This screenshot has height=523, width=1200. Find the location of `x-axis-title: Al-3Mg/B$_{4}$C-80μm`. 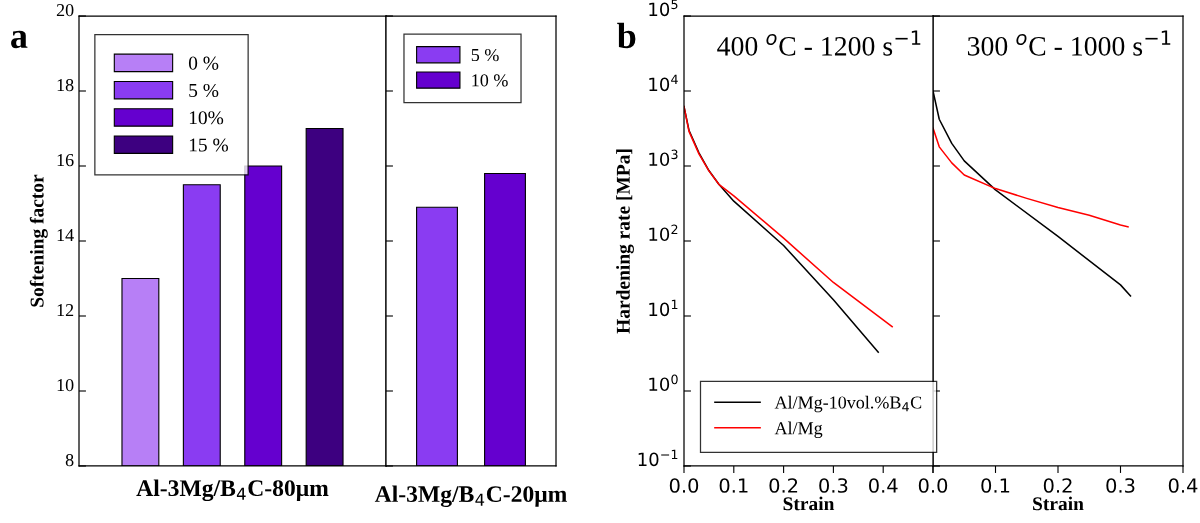

x-axis-title: Al-3Mg/B$_{4}$C-80μm is located at coordinates (232, 490).